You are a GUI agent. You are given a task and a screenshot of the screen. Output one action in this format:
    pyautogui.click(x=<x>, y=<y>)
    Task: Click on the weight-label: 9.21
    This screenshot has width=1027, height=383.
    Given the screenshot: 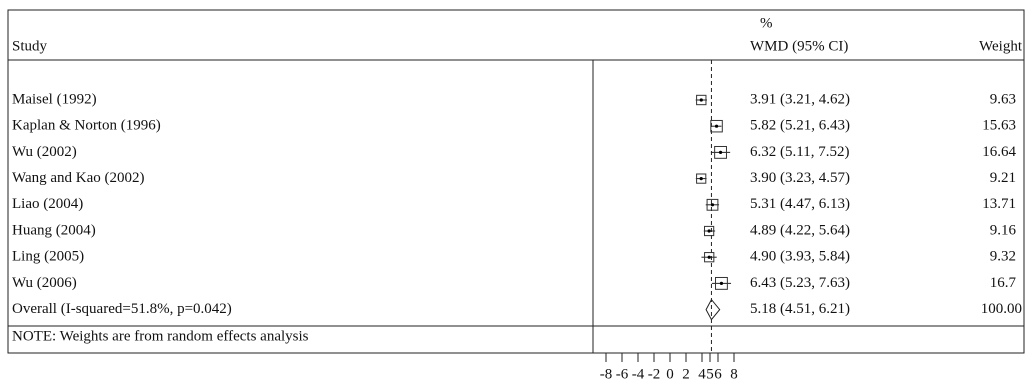 What is the action you would take?
    pyautogui.click(x=1003, y=178)
    